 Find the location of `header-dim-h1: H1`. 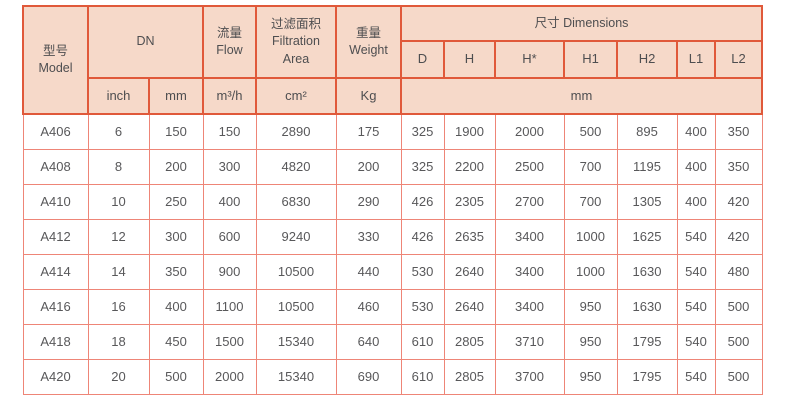

header-dim-h1: H1 is located at coordinates (590, 59).